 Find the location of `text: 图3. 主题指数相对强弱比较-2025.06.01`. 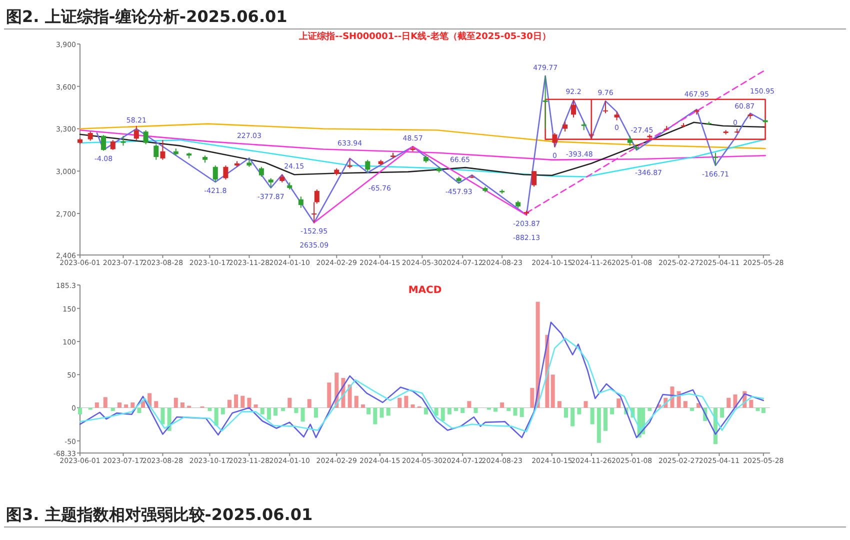

text: 图3. 主题指数相对强弱比较-2025.06.01 is located at coordinates (159, 514).